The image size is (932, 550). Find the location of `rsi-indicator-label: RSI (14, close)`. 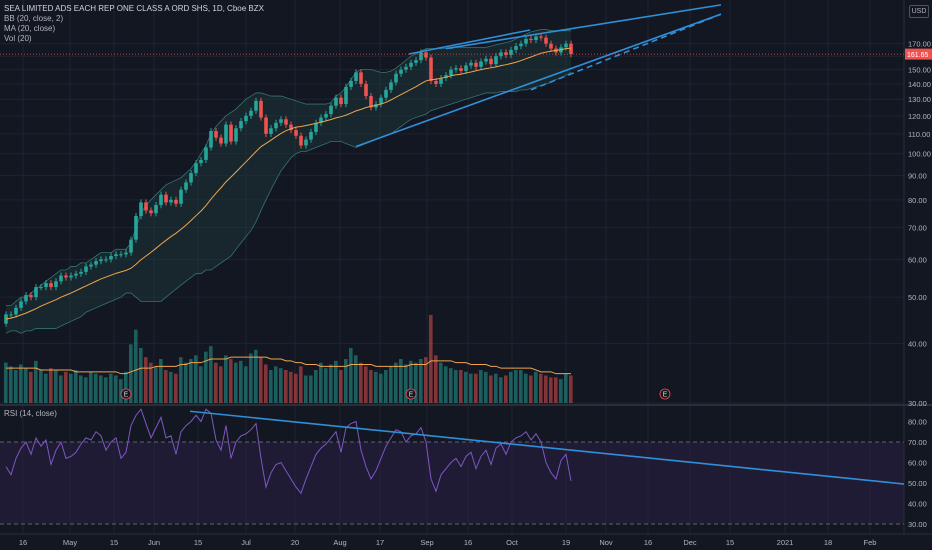

rsi-indicator-label: RSI (14, close) is located at coordinates (30, 413).